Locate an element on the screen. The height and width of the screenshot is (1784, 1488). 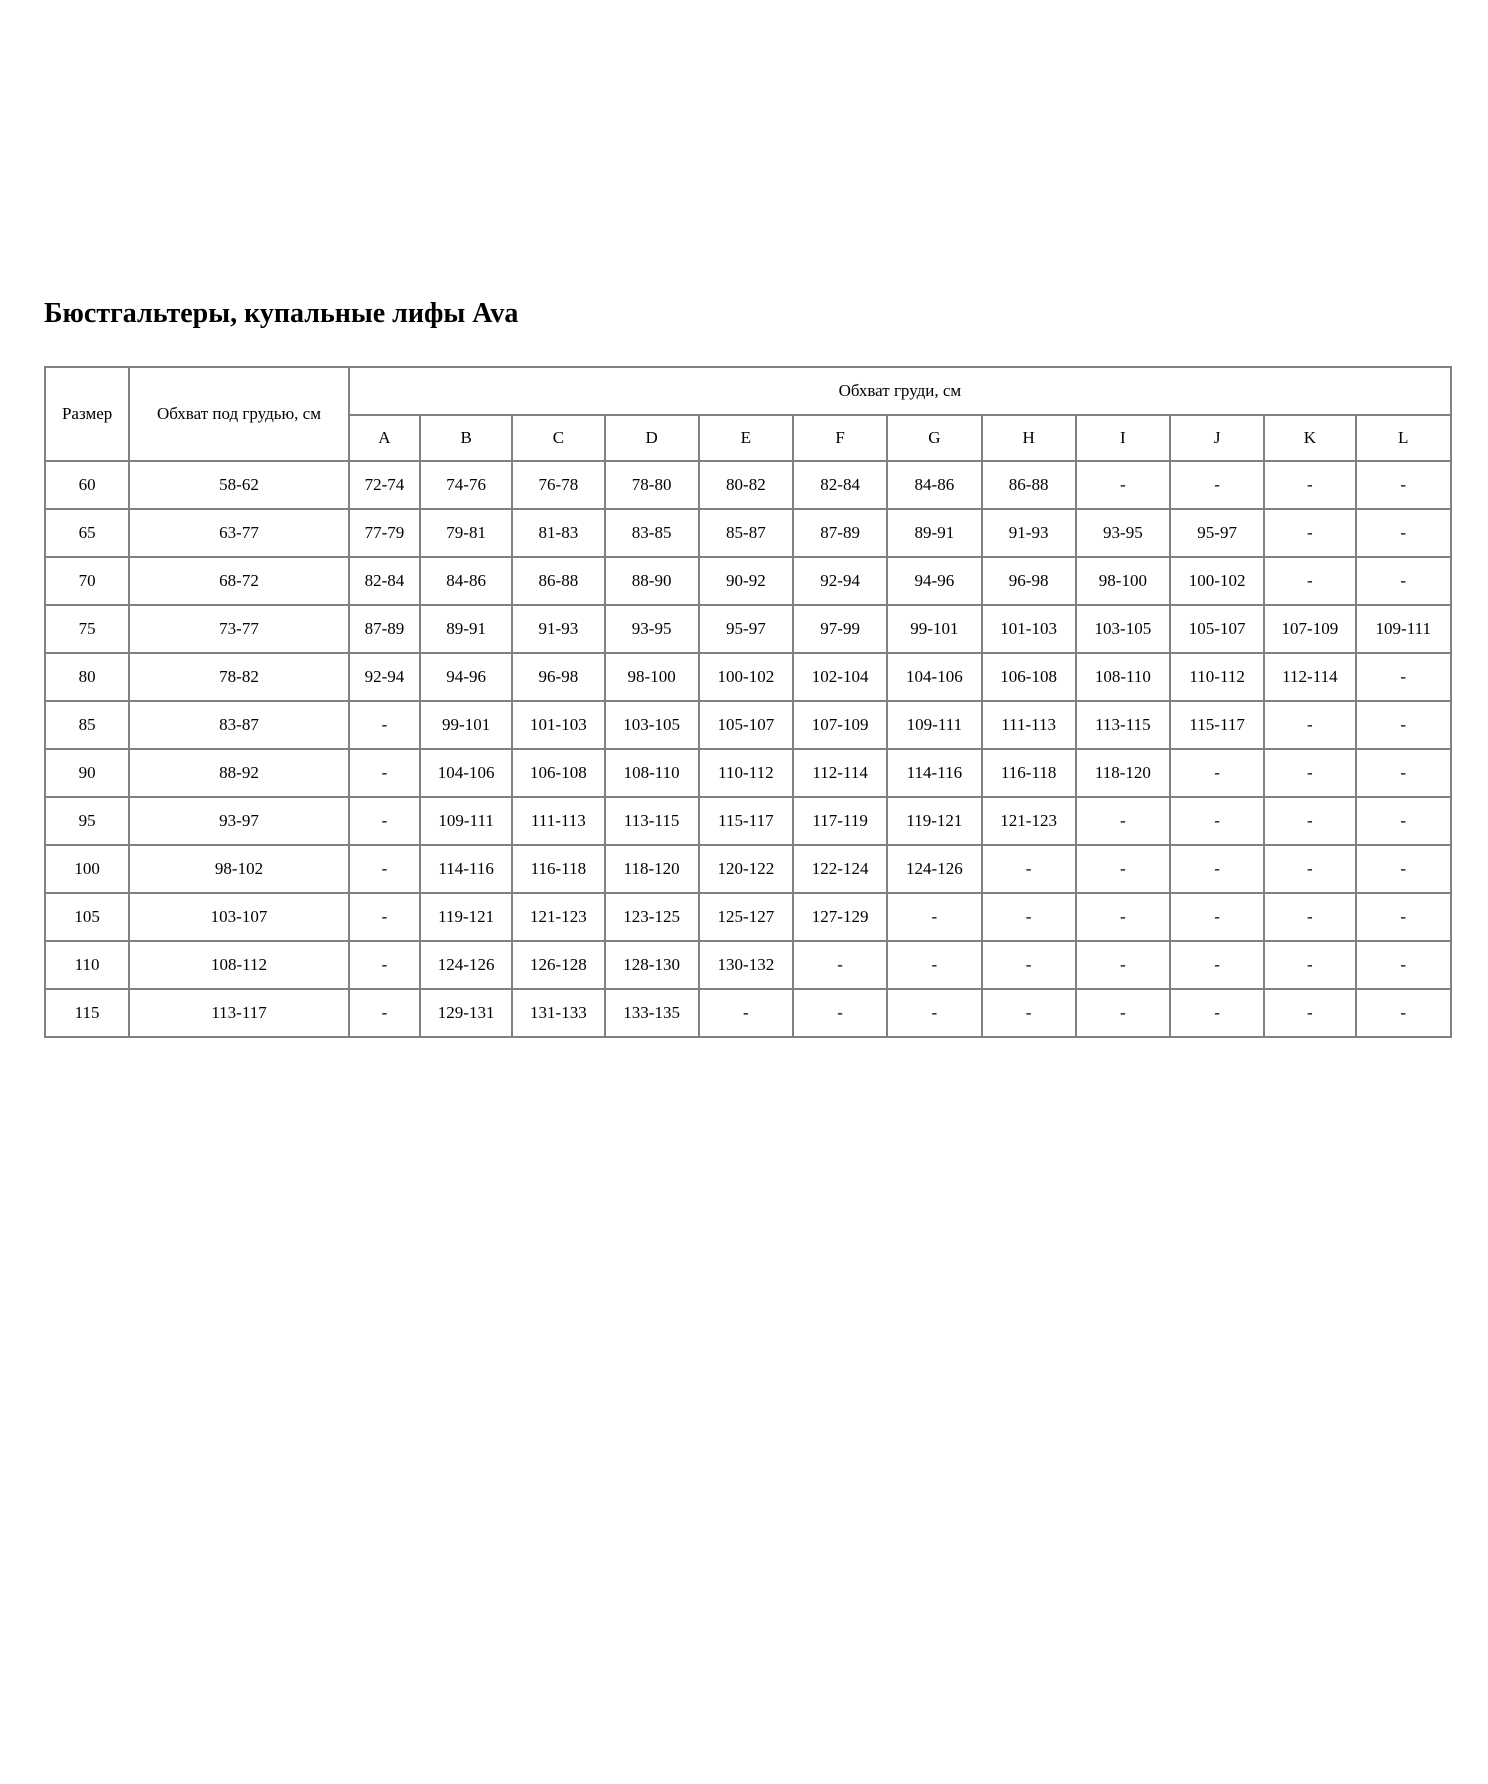
size-cell: 115 is located at coordinates (87, 1013).